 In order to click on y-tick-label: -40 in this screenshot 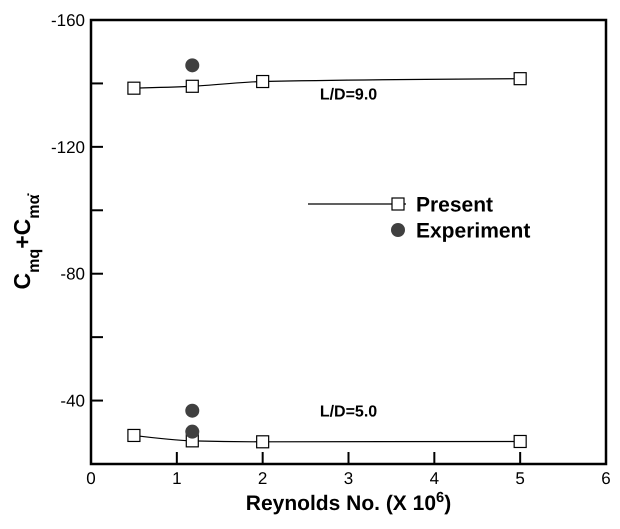, I will do `click(72, 401)`.